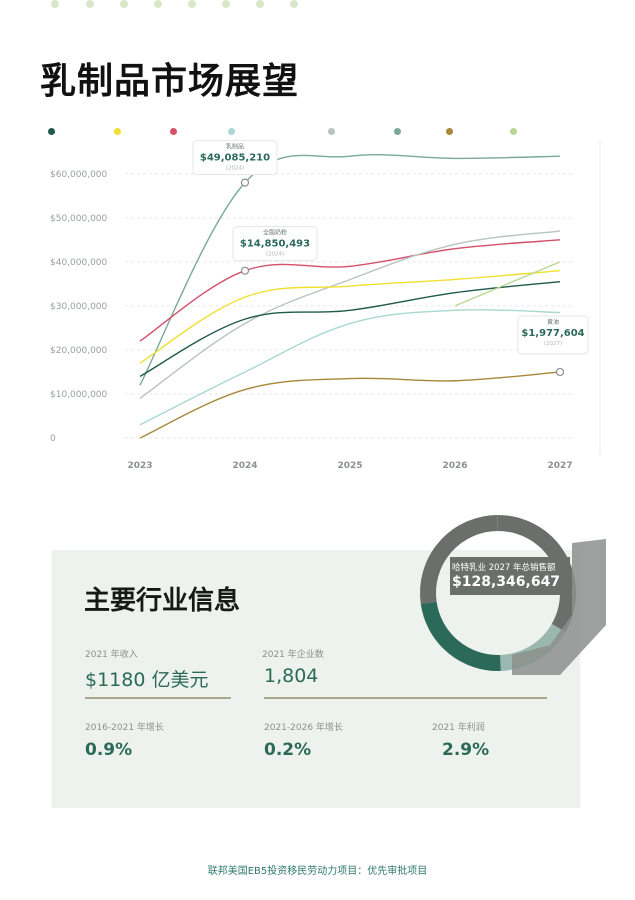  What do you see at coordinates (466, 750) in the screenshot?
I see `profit-2021-value: 2.9%` at bounding box center [466, 750].